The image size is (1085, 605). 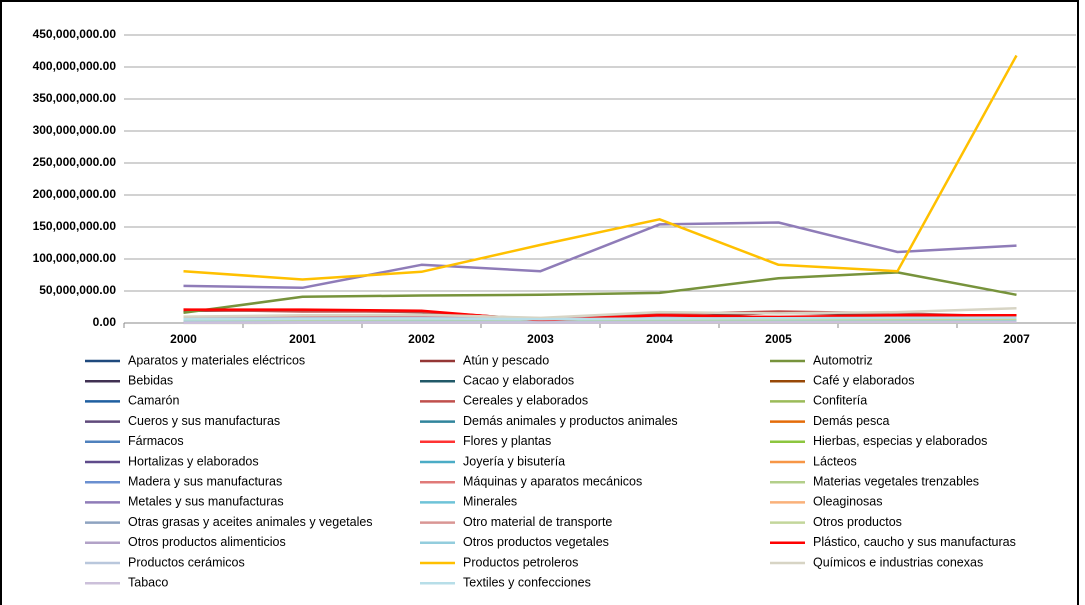 I want to click on legend-label: Materias vegetales trenzables, so click(x=896, y=481).